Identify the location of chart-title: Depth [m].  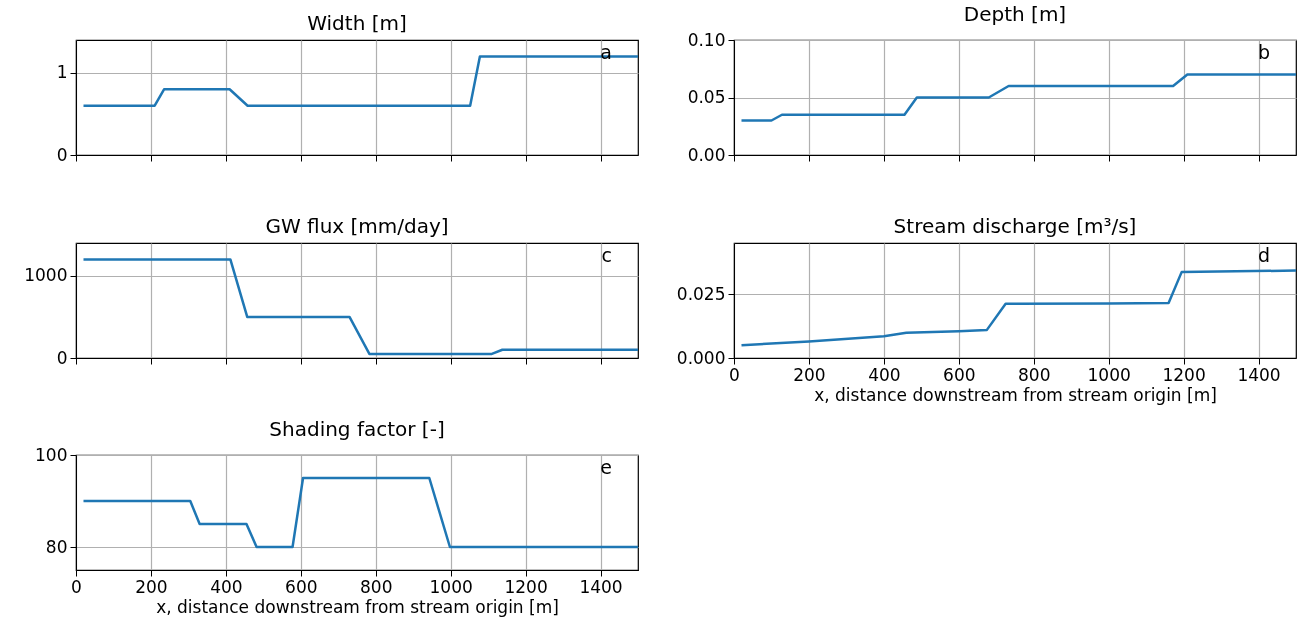
(1015, 14).